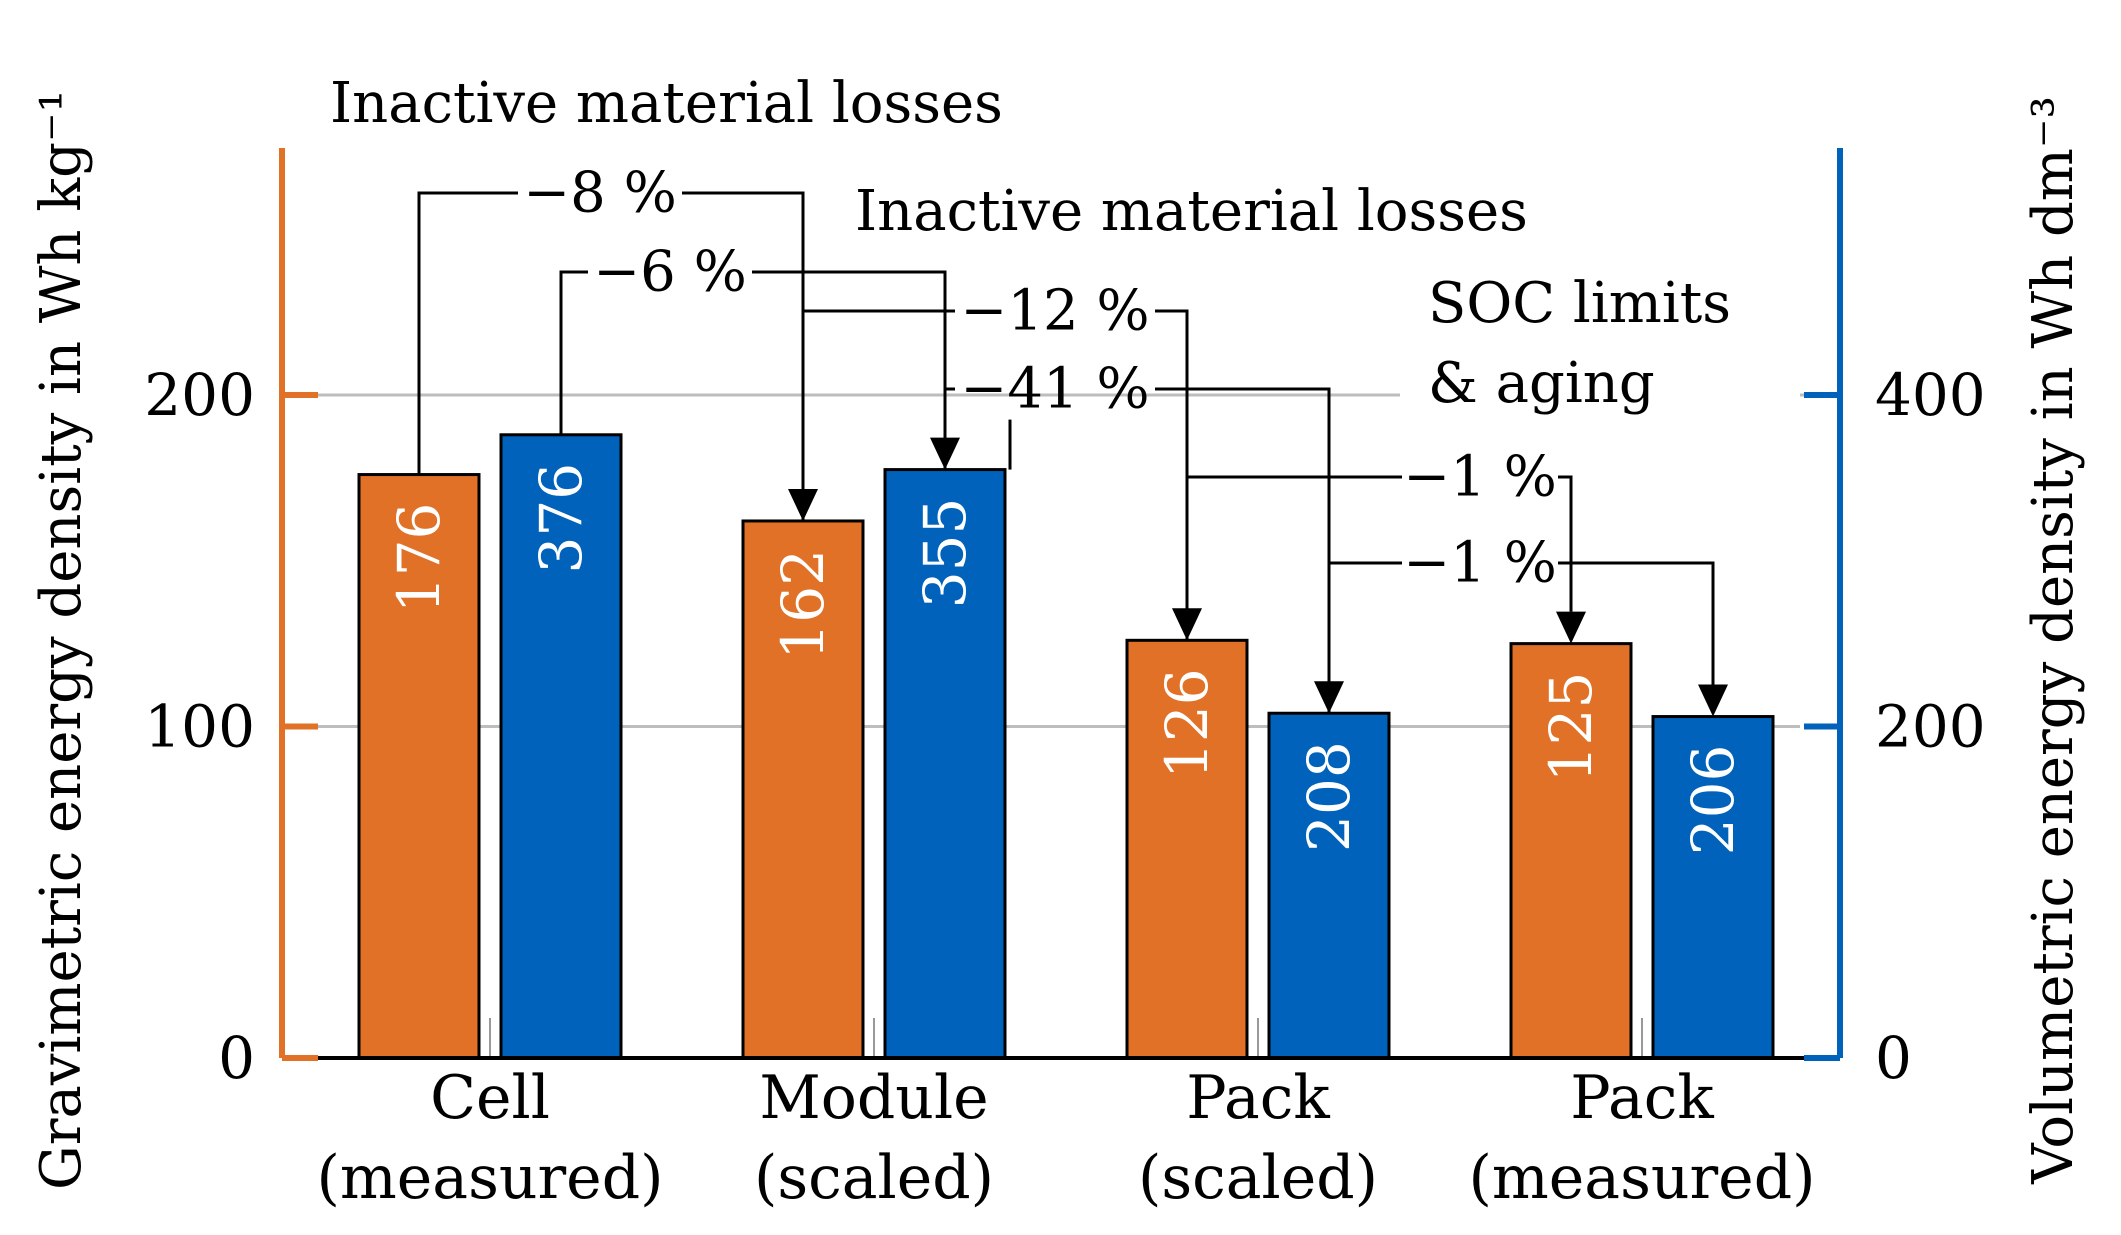  What do you see at coordinates (236, 1058) in the screenshot?
I see `left-tick-label: 0` at bounding box center [236, 1058].